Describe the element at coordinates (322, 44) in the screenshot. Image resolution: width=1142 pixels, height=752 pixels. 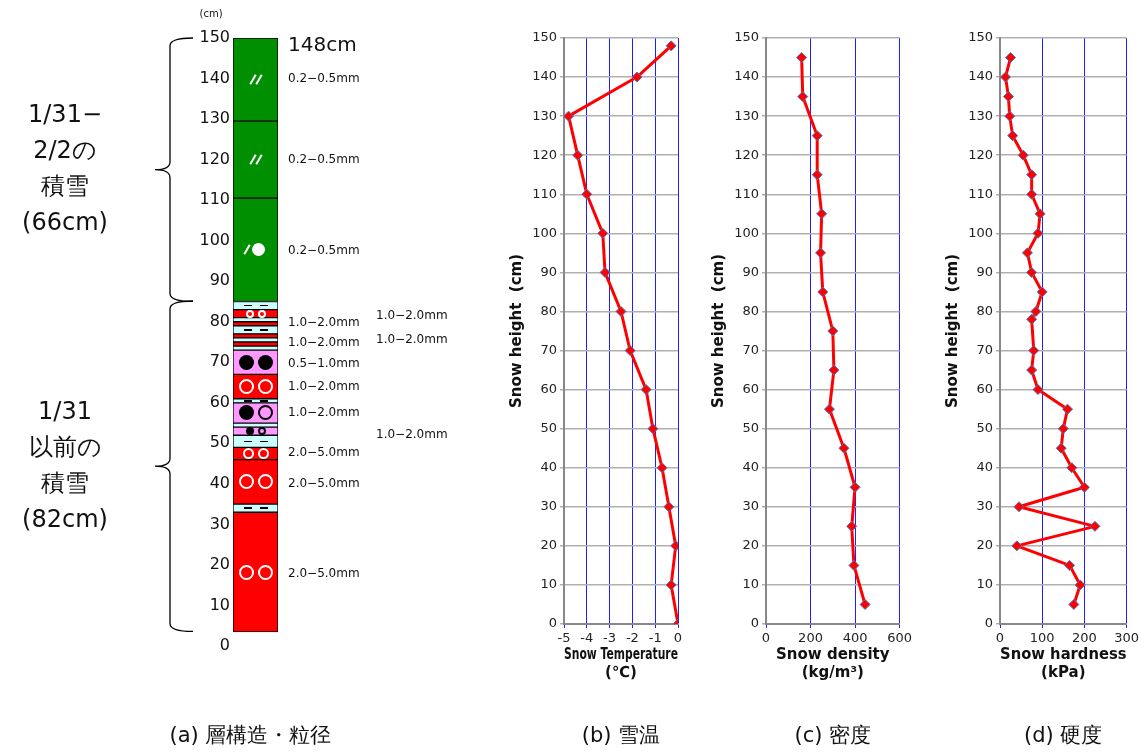
I see `annotation: 148cm` at that location.